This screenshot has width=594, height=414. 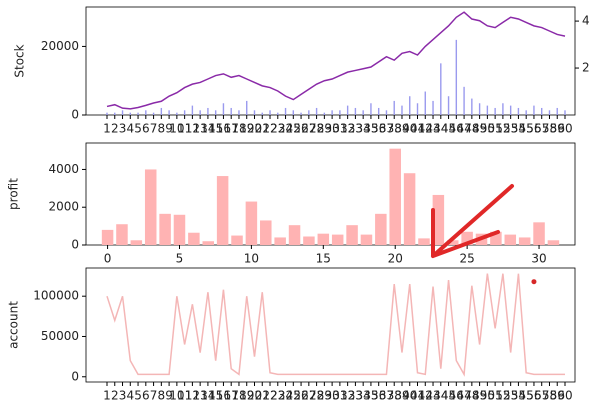 I want to click on x-tick-label: 26, so click(x=300, y=129).